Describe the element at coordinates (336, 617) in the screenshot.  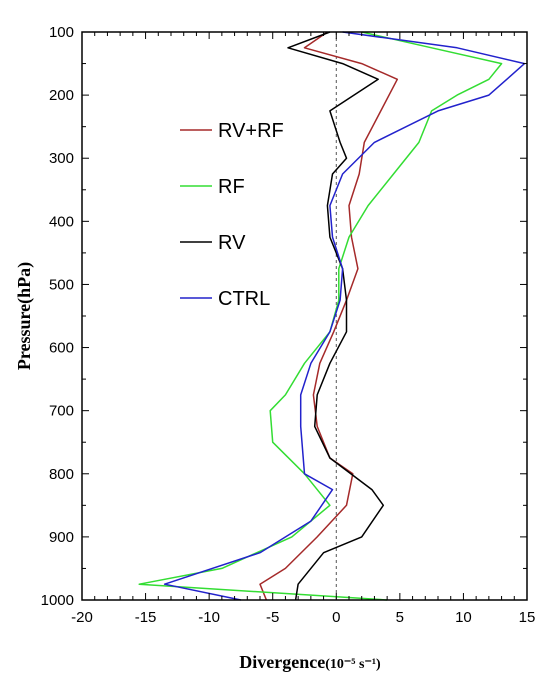
I see `x-tick-label: 0` at that location.